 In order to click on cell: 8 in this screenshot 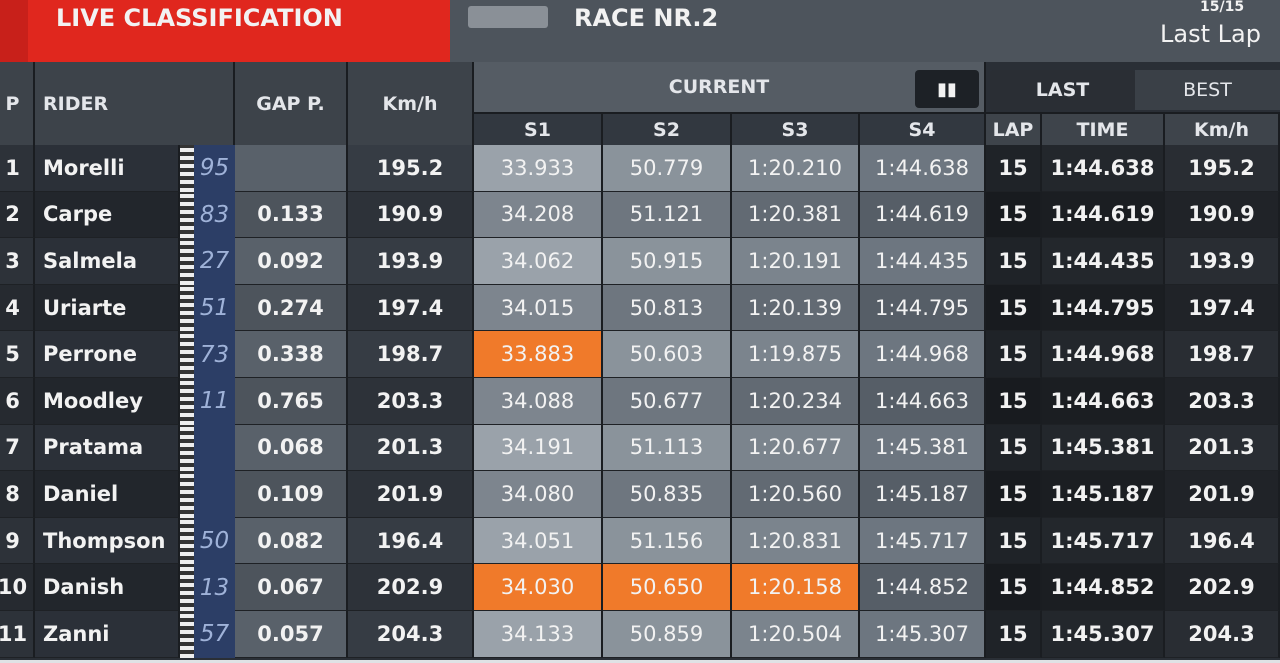, I will do `click(17, 494)`.